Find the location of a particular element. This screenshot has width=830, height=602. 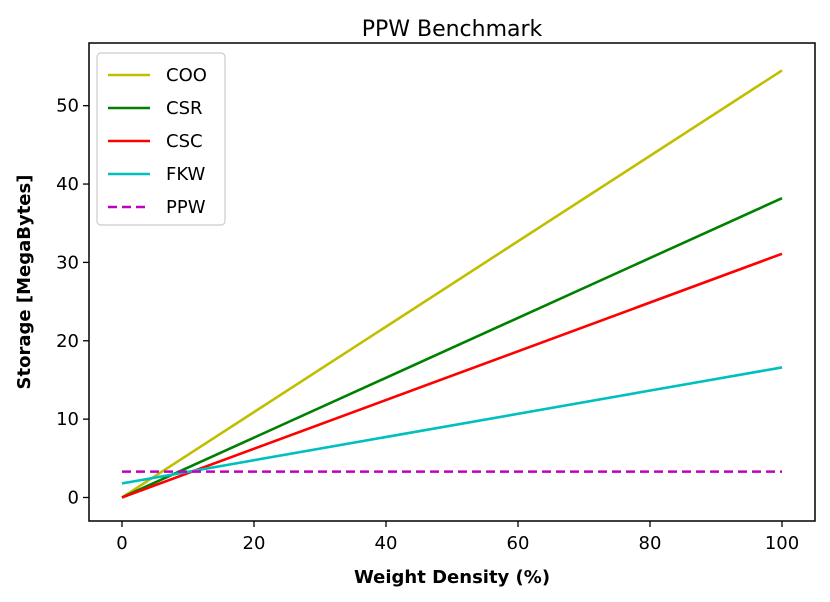

x-axis-label: Weight Density (%) is located at coordinates (452, 577).